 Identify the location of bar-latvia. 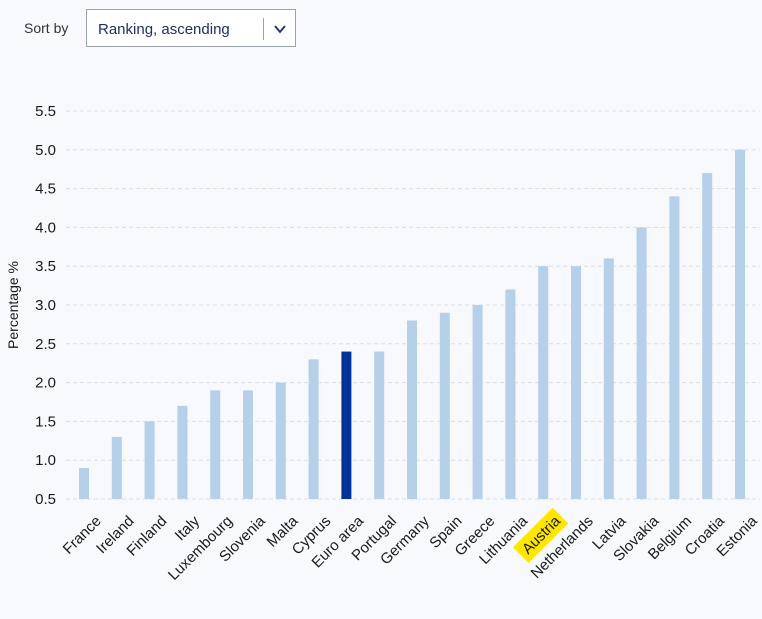
(608, 378).